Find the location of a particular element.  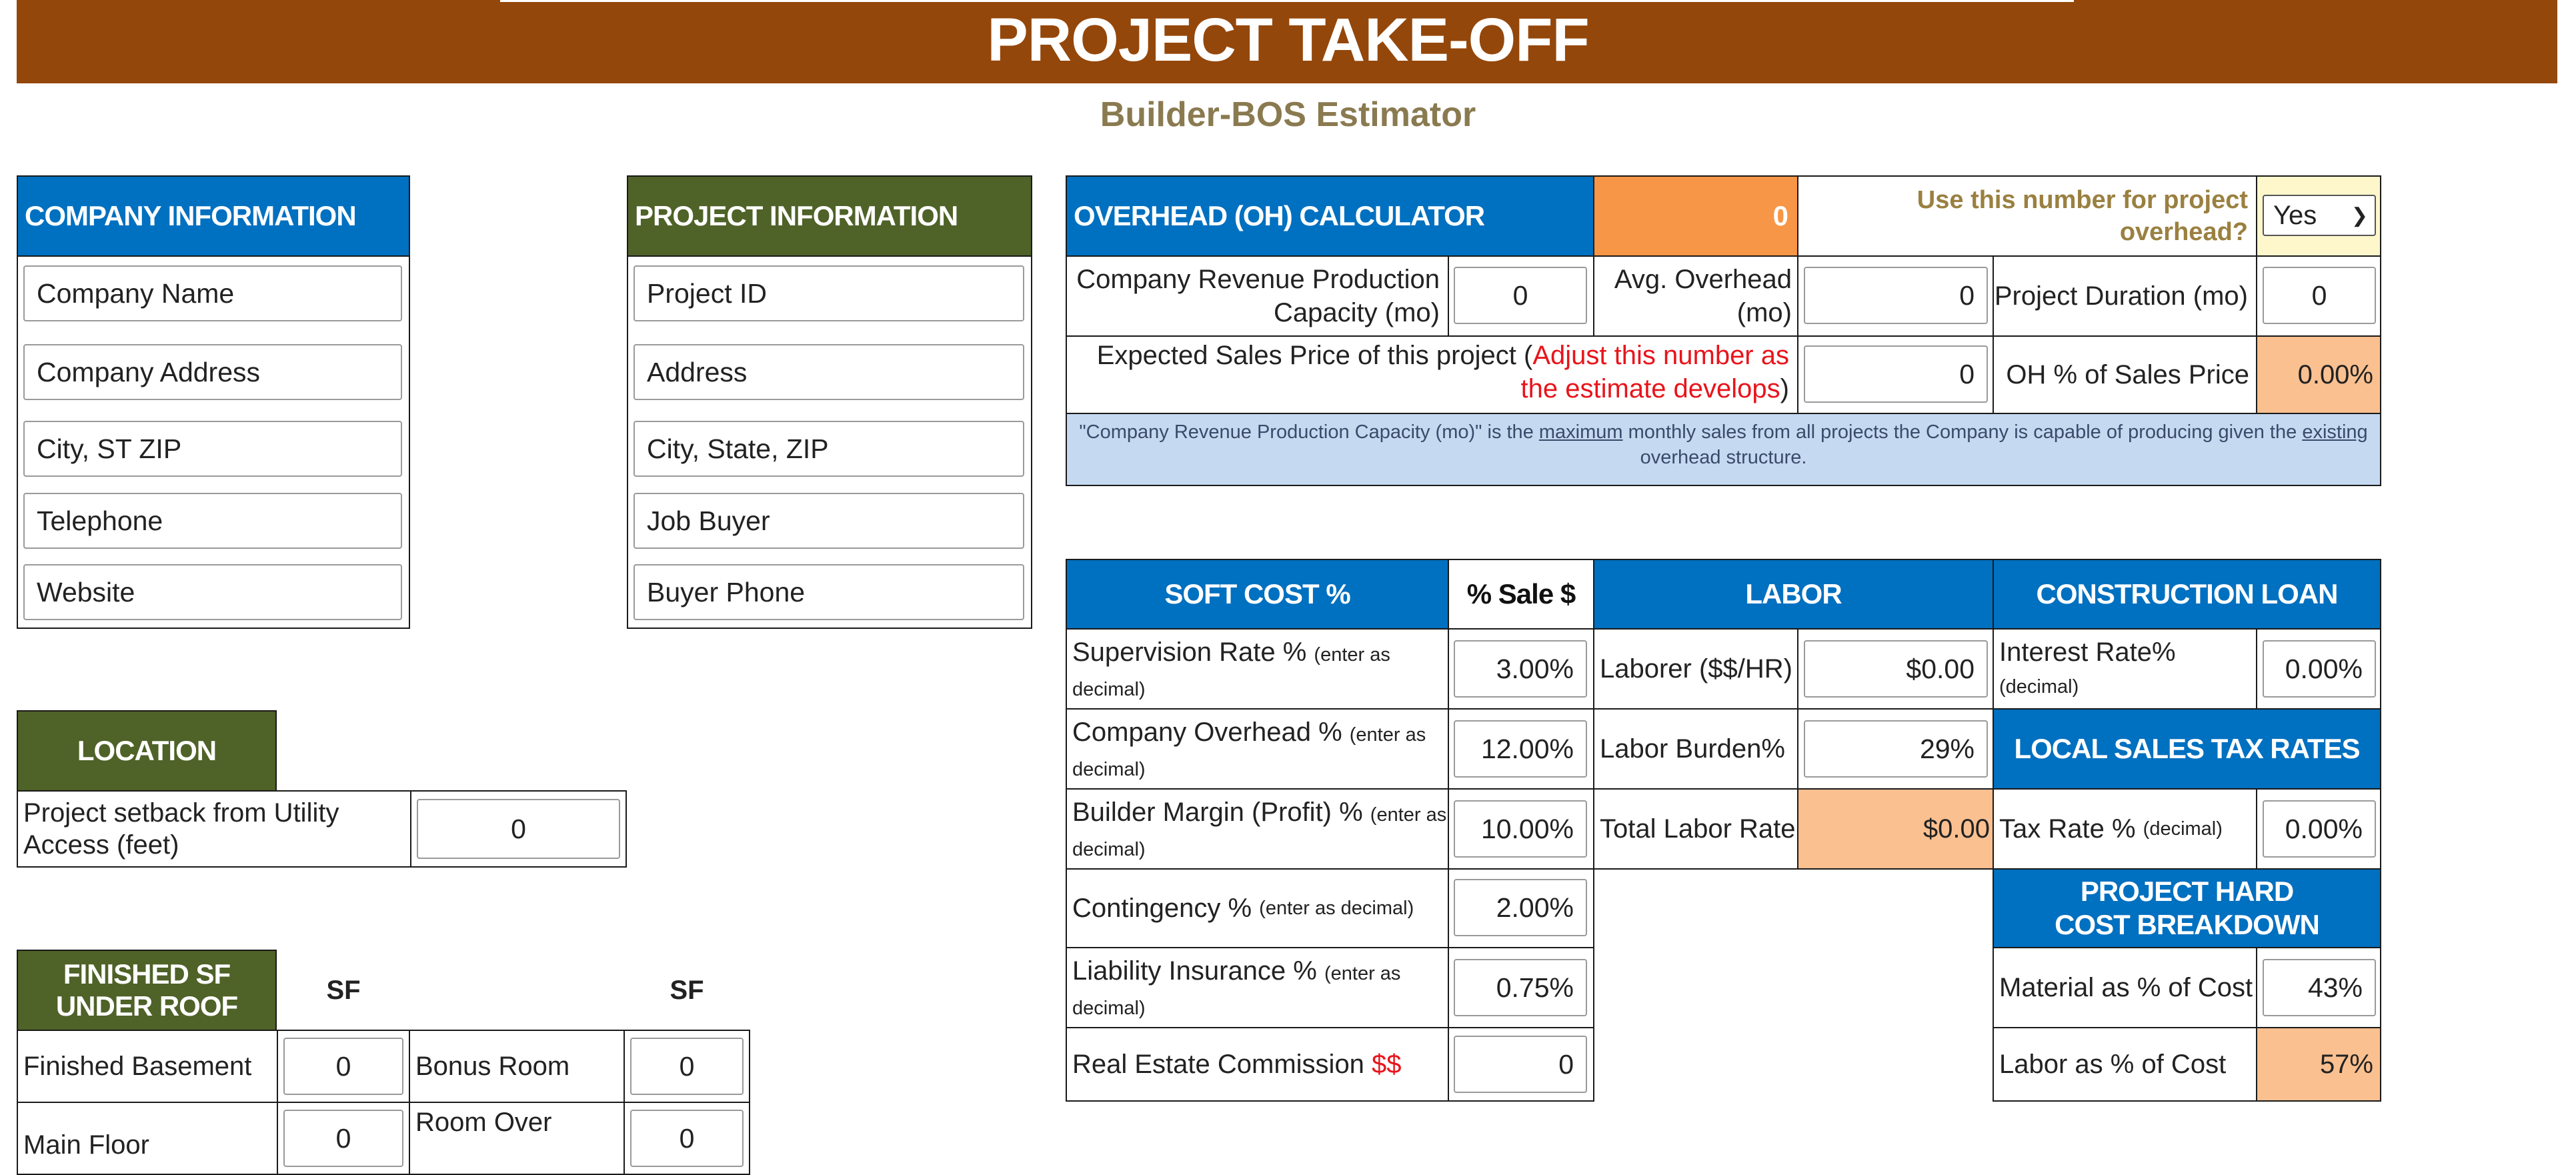

finished-basement-label: Finished Basement is located at coordinates (147, 1066).